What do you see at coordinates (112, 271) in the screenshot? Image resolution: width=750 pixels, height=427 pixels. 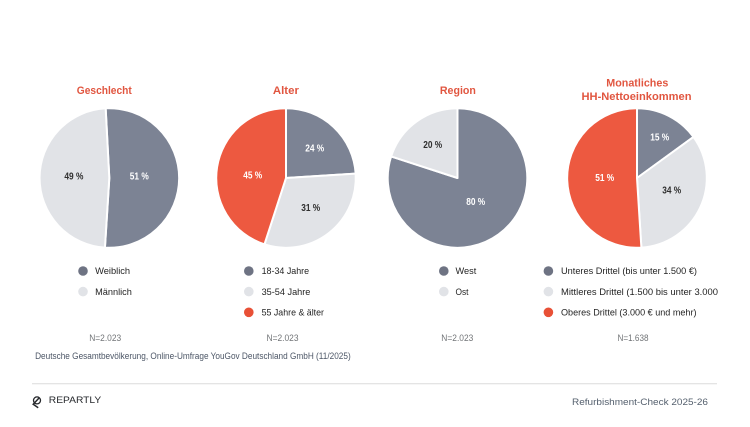 I see `svg-text: Weiblich` at bounding box center [112, 271].